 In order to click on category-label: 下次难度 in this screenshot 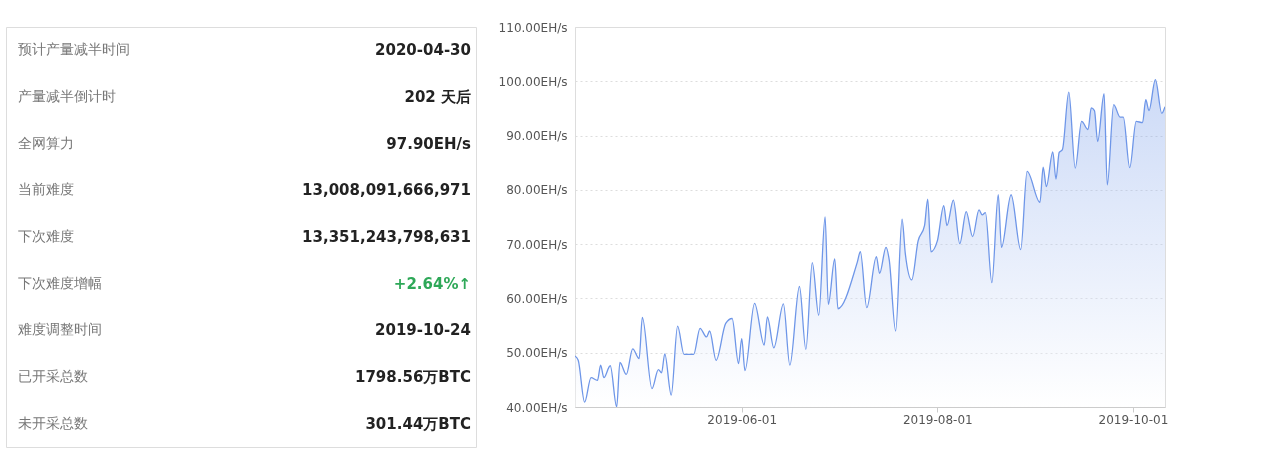, I will do `click(46, 236)`.